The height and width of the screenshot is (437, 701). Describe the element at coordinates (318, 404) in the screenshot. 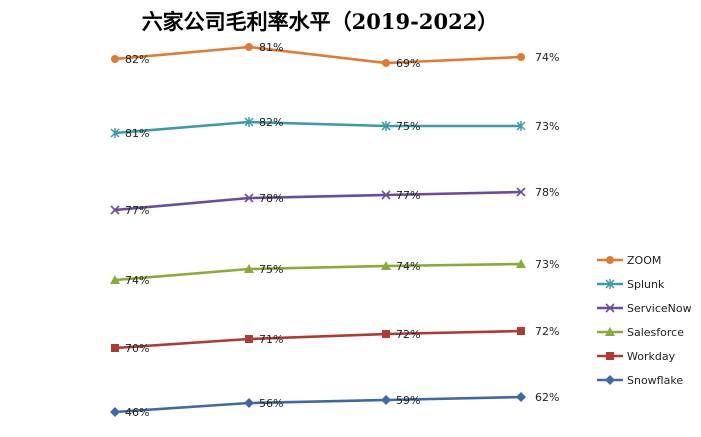

I see `series-line-snowflake` at that location.